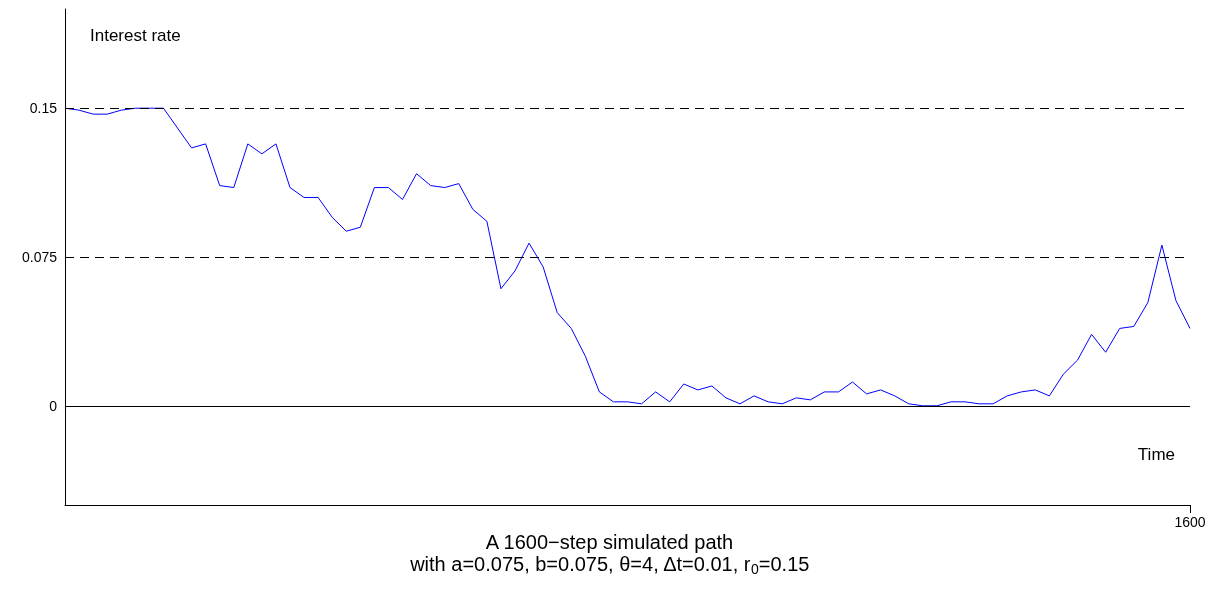  What do you see at coordinates (43, 108) in the screenshot?
I see `y-tick-label: 0.15` at bounding box center [43, 108].